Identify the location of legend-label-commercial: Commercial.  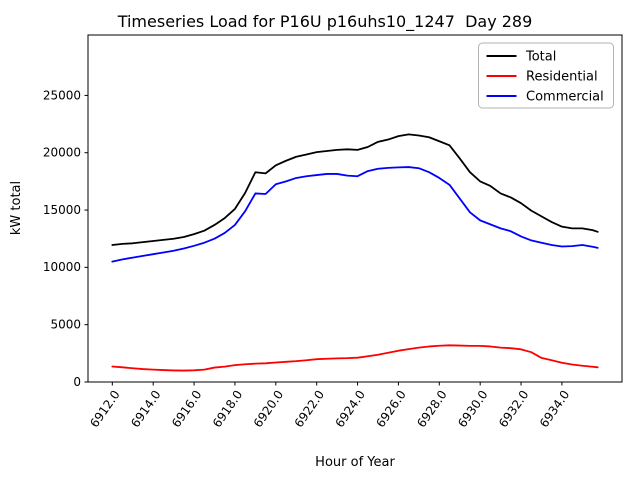
(565, 97).